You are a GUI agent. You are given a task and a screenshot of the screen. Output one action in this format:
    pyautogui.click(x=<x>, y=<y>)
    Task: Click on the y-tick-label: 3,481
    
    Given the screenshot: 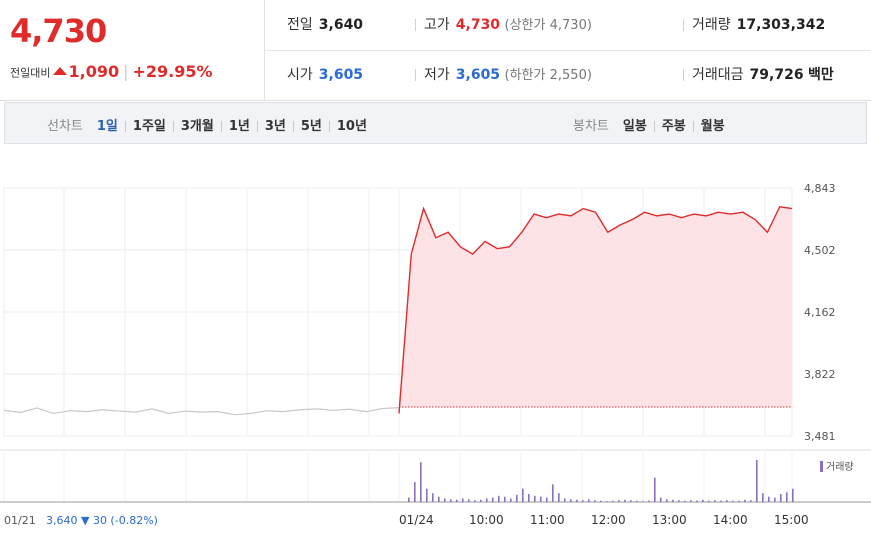 What is the action you would take?
    pyautogui.click(x=820, y=436)
    